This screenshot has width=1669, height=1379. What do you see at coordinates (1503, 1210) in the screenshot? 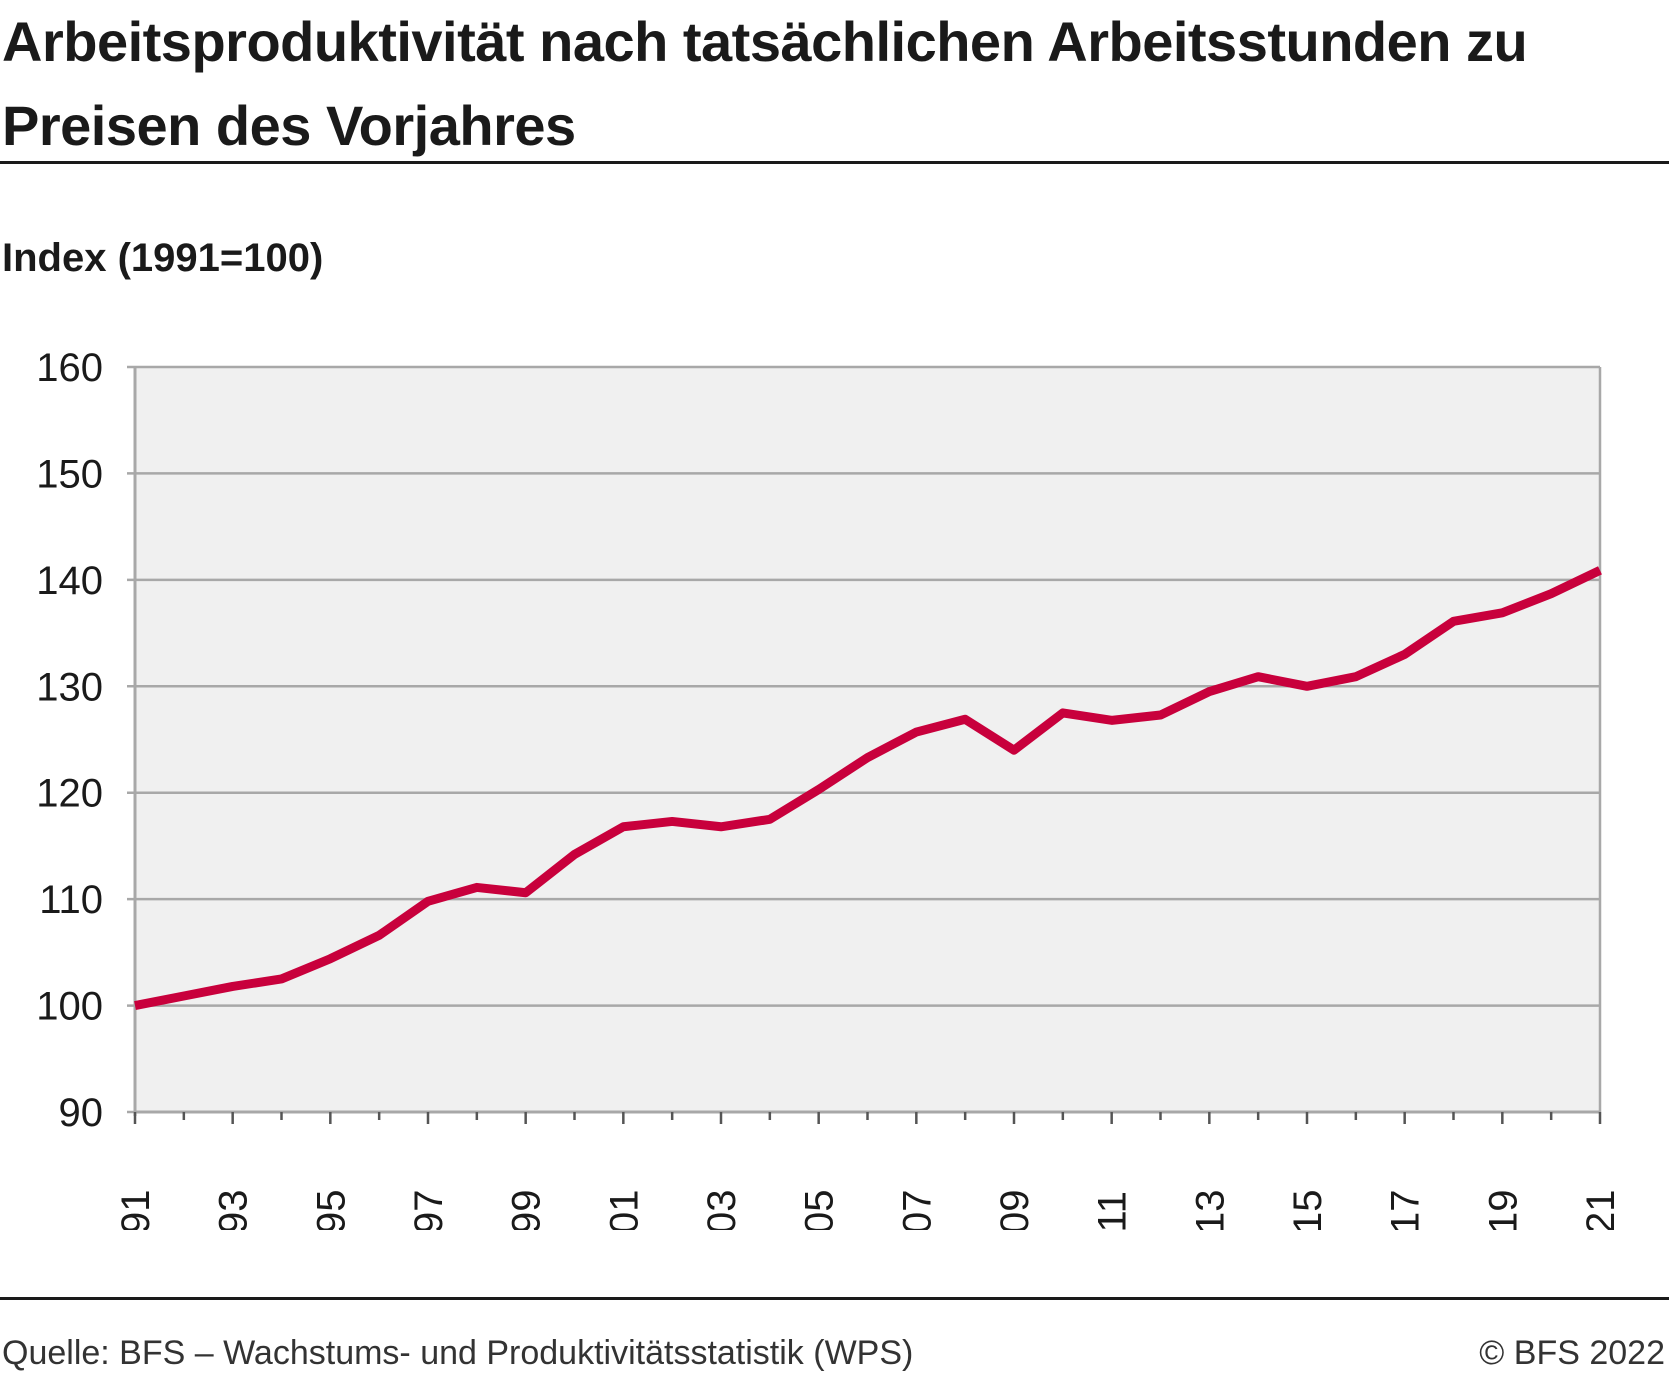
I see `x-tick-label: 2019` at bounding box center [1503, 1210].